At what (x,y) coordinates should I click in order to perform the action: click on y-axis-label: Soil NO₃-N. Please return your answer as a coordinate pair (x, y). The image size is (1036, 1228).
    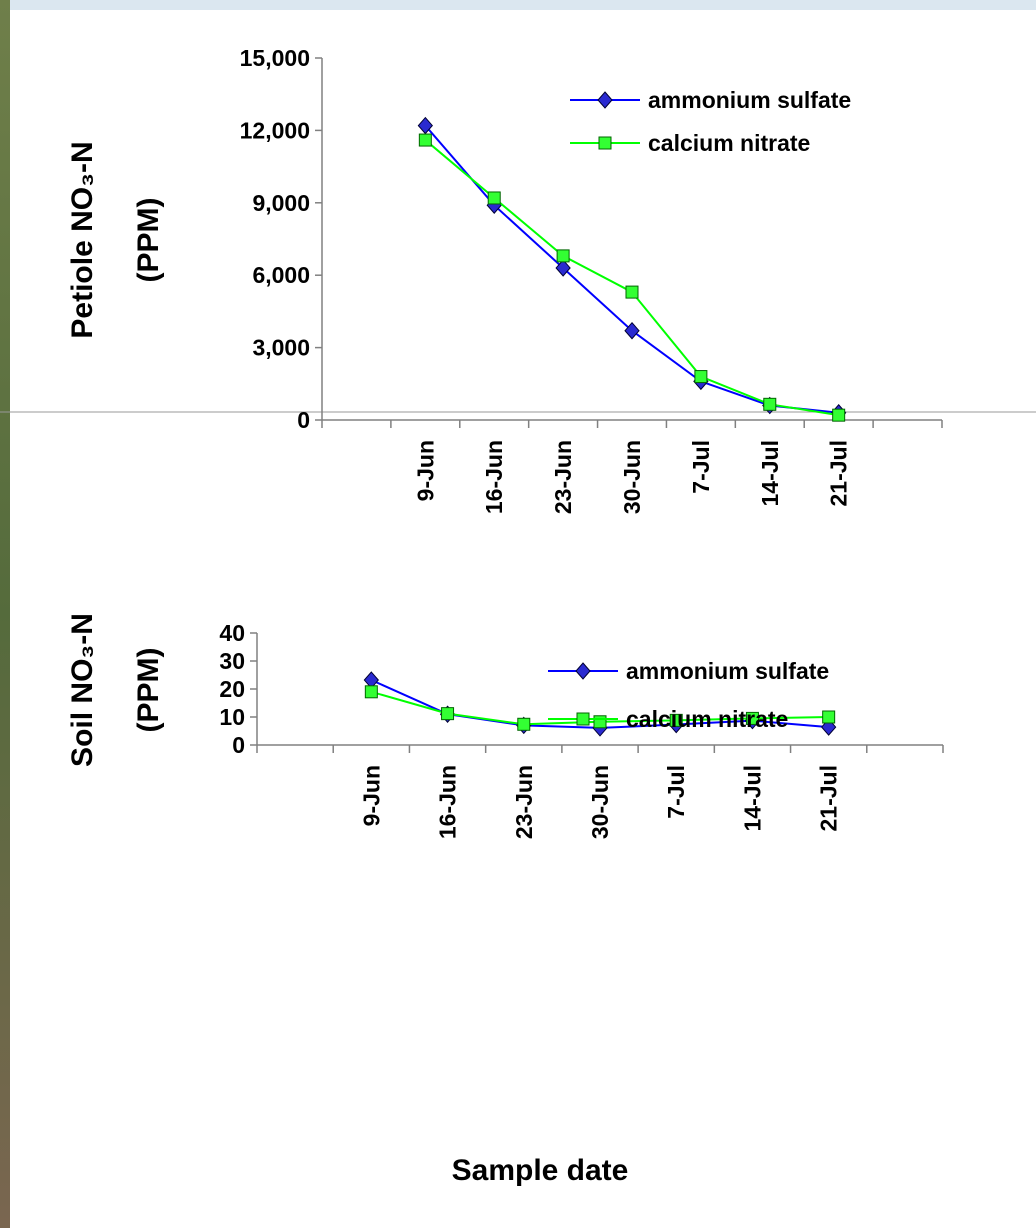
    Looking at the image, I should click on (82, 690).